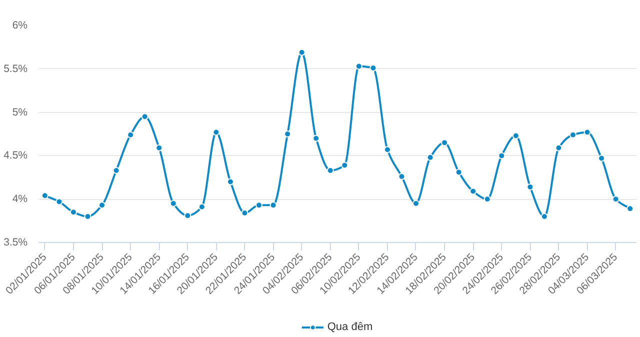 The image size is (640, 337). I want to click on y-tick-label: 3.5%, so click(16, 242).